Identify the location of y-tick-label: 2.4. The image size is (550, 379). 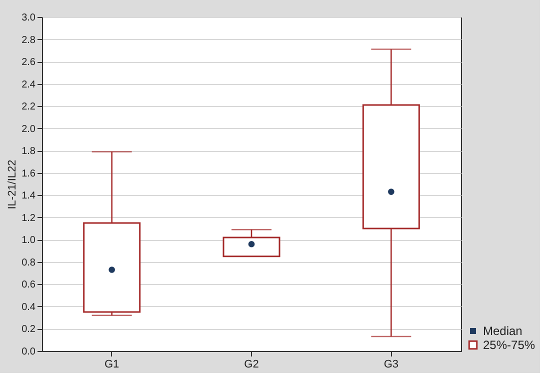
(29, 84).